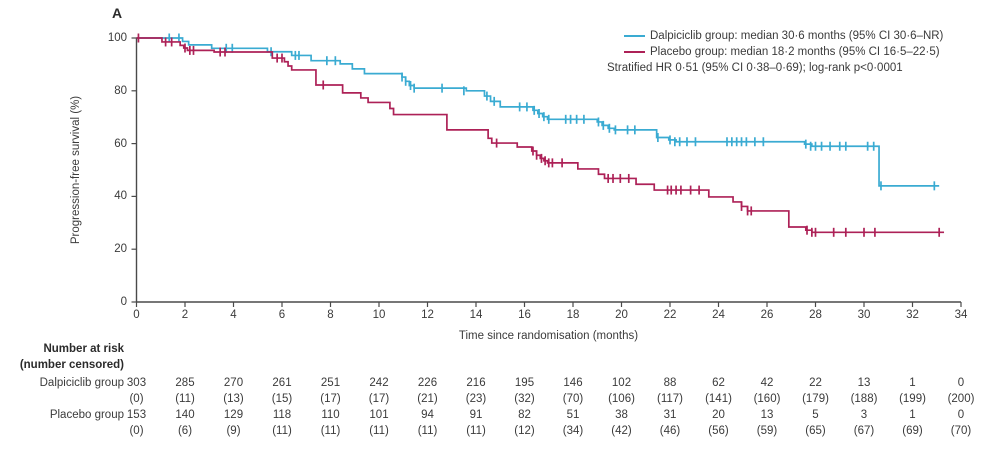 Image resolution: width=982 pixels, height=457 pixels. What do you see at coordinates (912, 315) in the screenshot?
I see `x-tick-label: 32` at bounding box center [912, 315].